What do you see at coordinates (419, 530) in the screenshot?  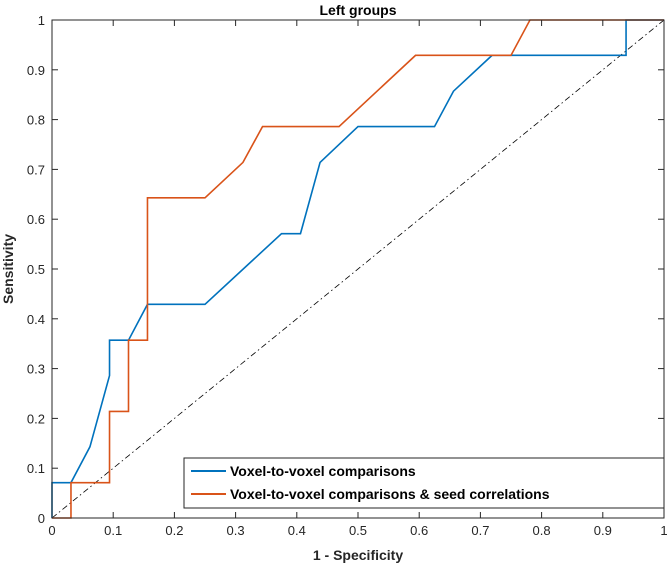 I see `x-tick-label: 0.6` at bounding box center [419, 530].